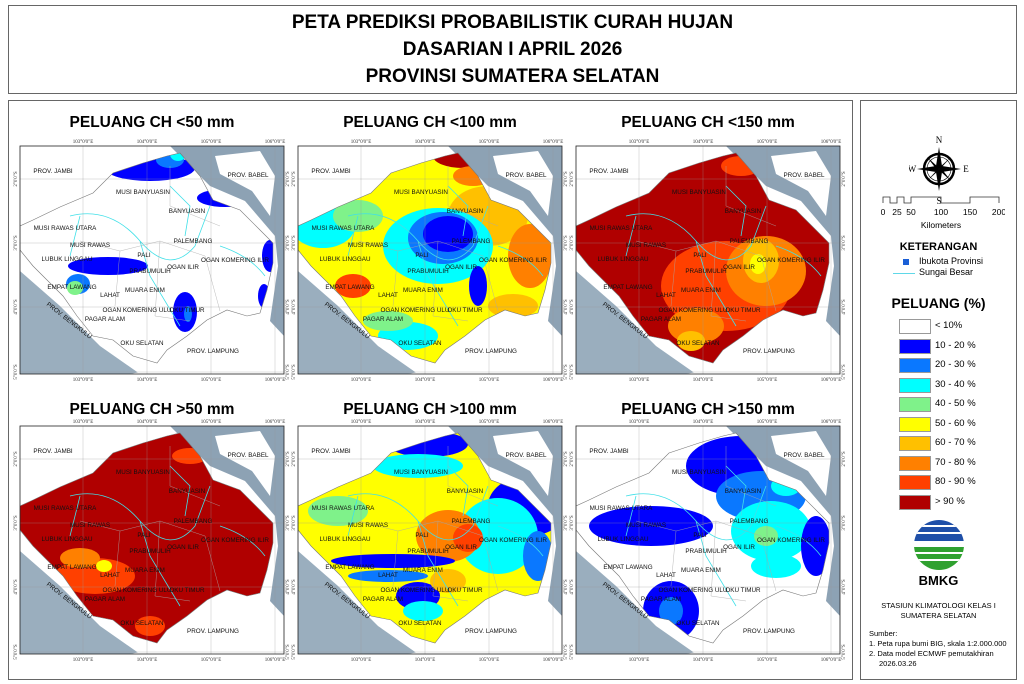  I want to click on compass-w: W, so click(913, 169).